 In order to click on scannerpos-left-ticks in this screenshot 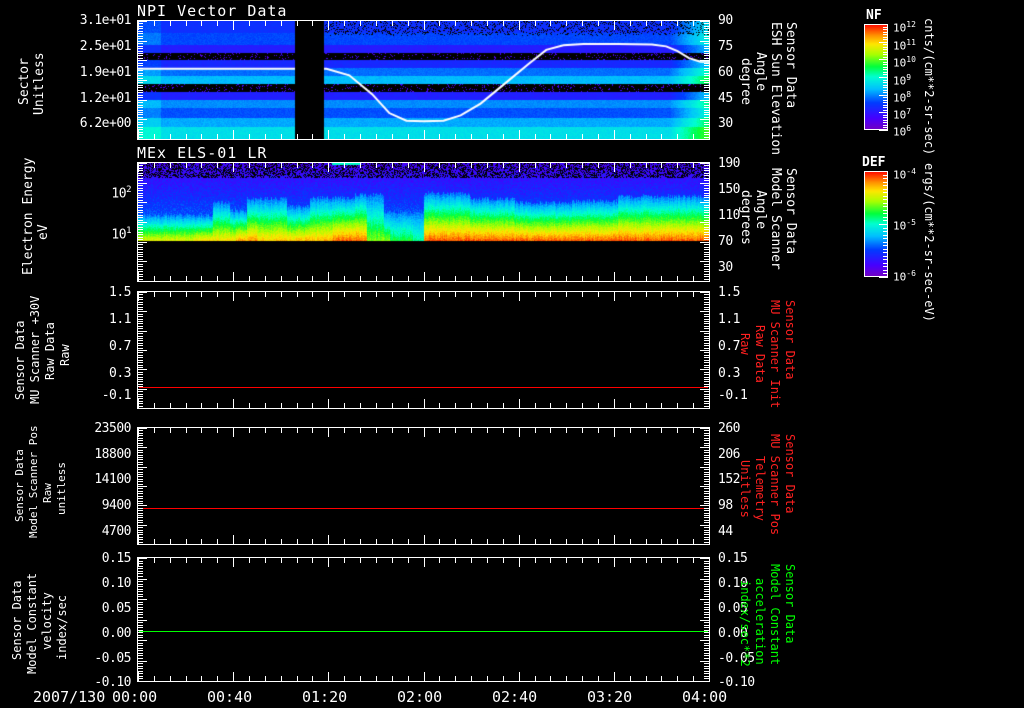, I will do `click(142, 486)`.